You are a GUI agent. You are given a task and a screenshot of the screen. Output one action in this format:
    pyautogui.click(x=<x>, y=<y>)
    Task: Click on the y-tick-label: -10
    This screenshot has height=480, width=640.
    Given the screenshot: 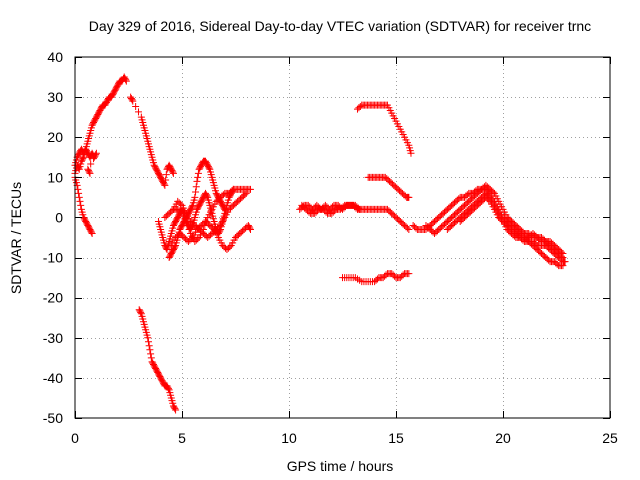 What is the action you would take?
    pyautogui.click(x=53, y=258)
    